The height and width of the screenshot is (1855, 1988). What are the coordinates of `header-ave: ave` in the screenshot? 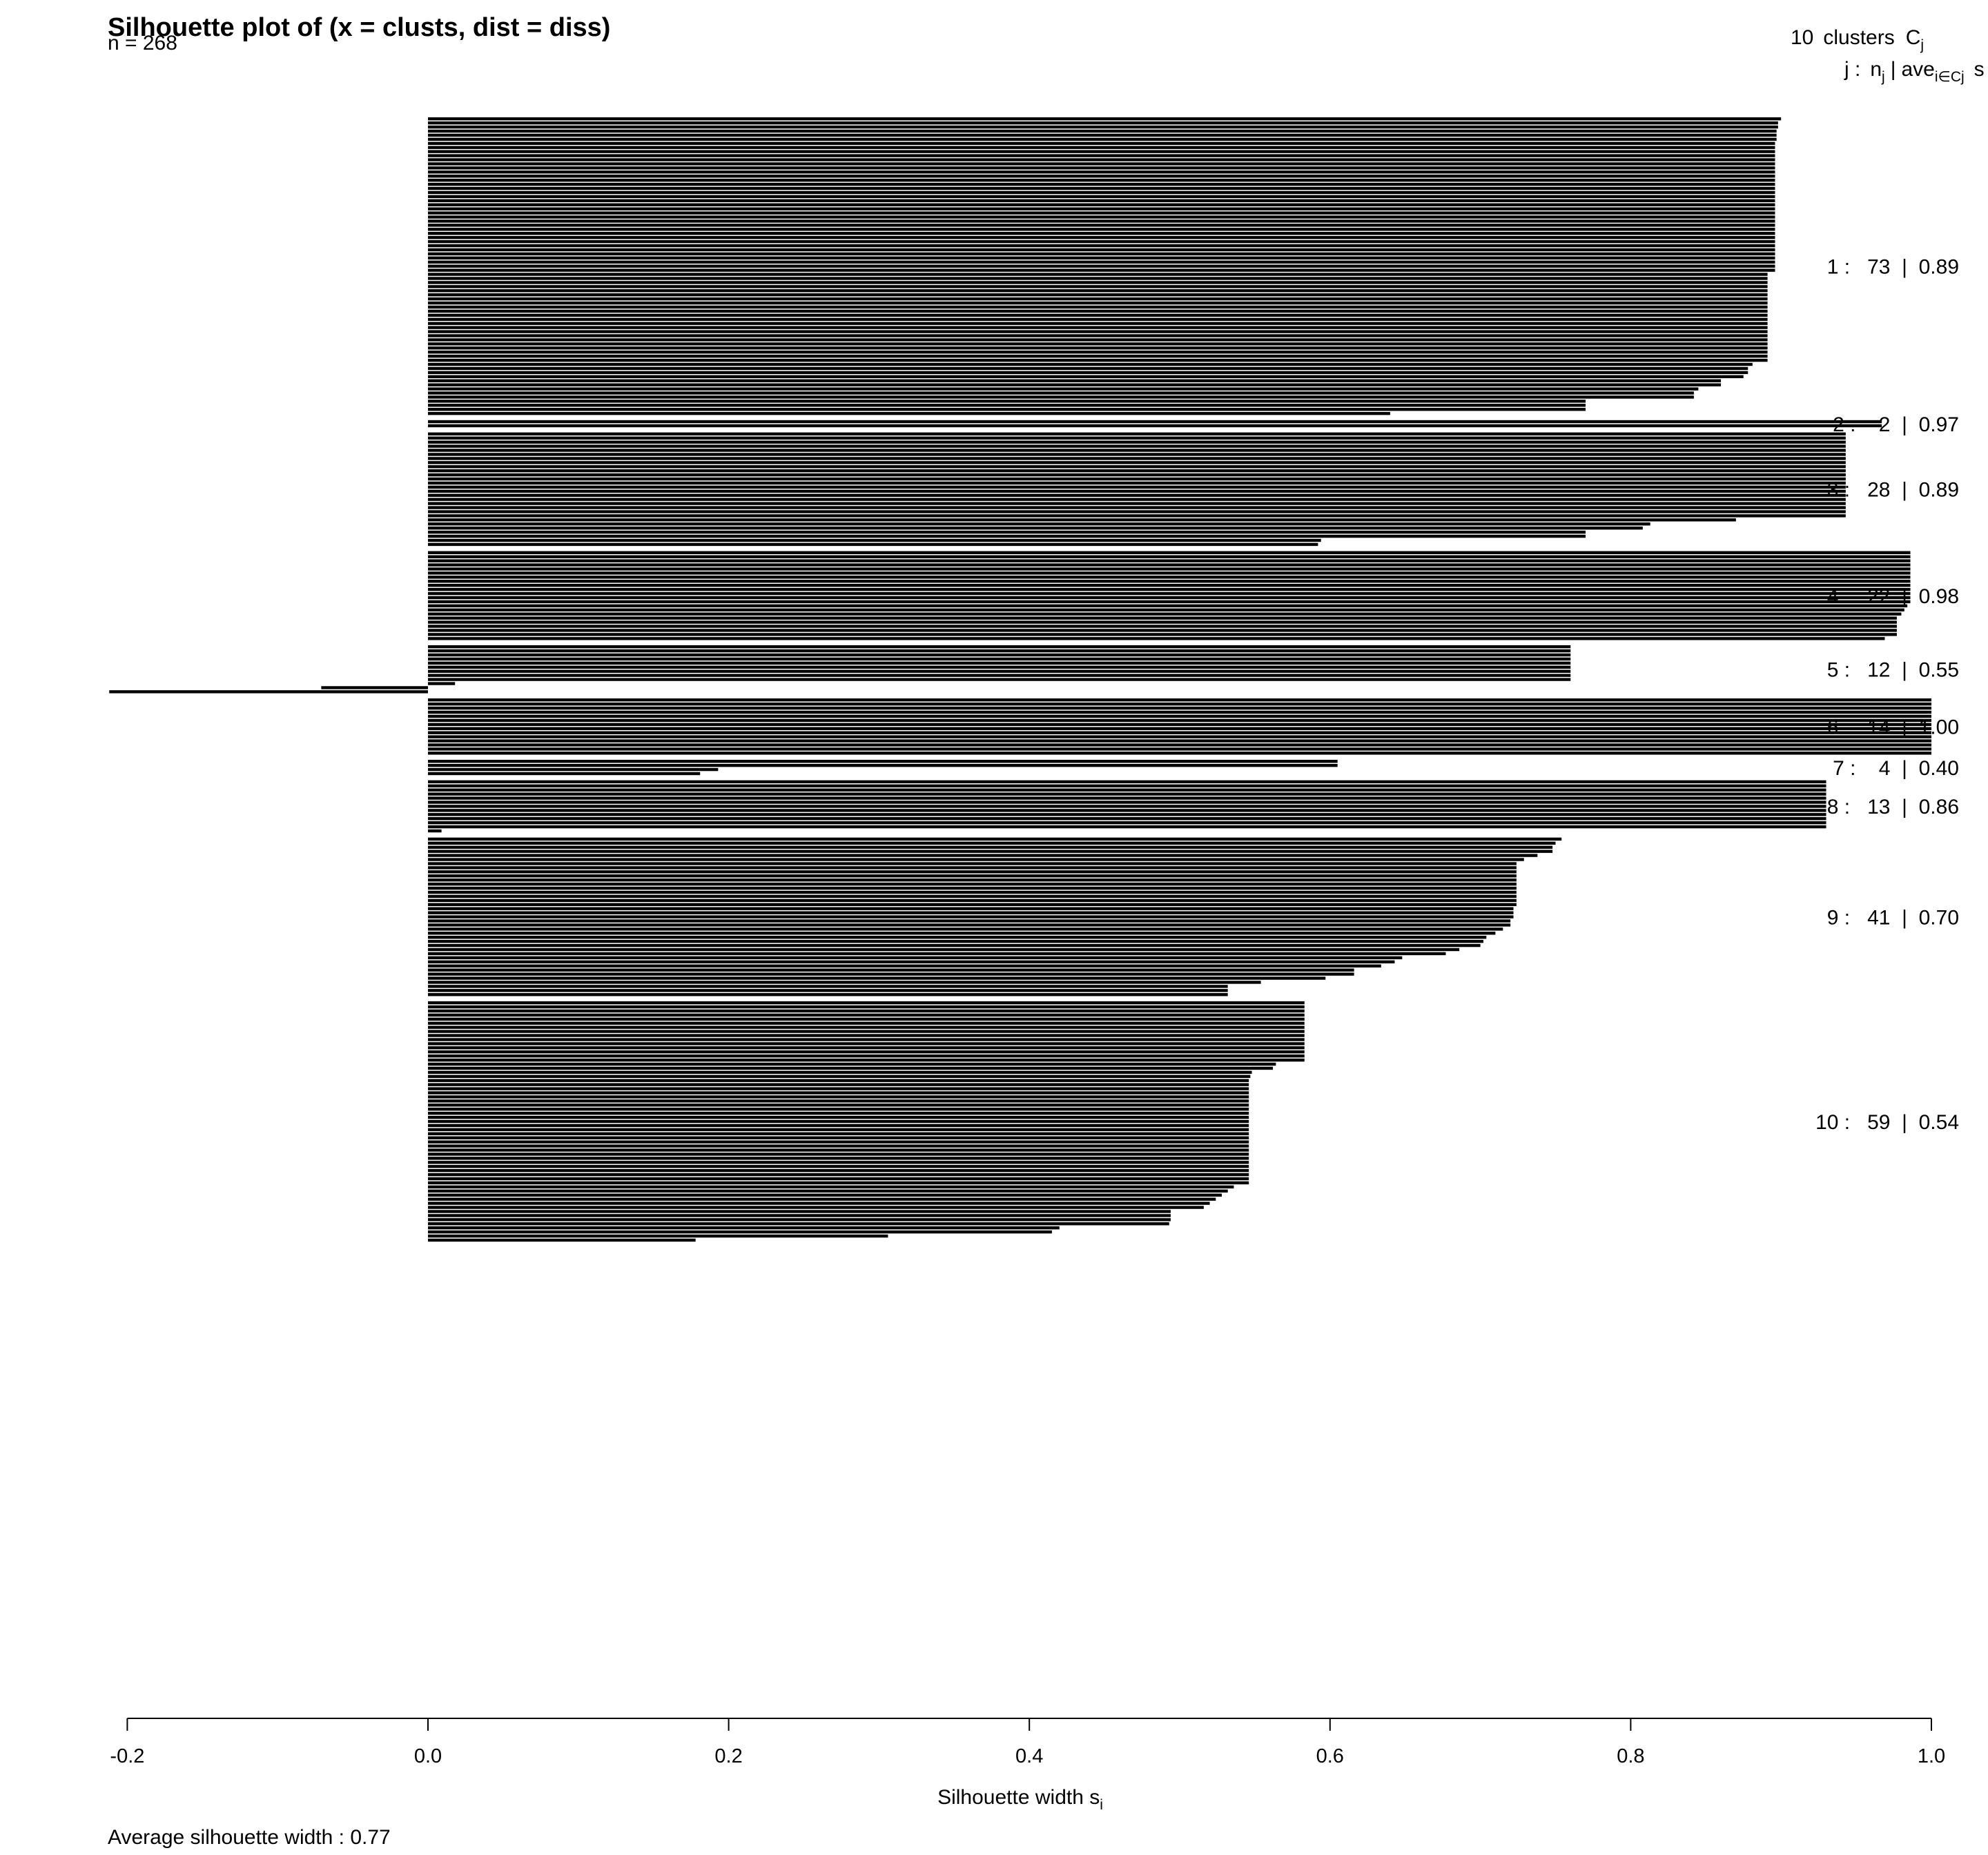 It's located at (1918, 69).